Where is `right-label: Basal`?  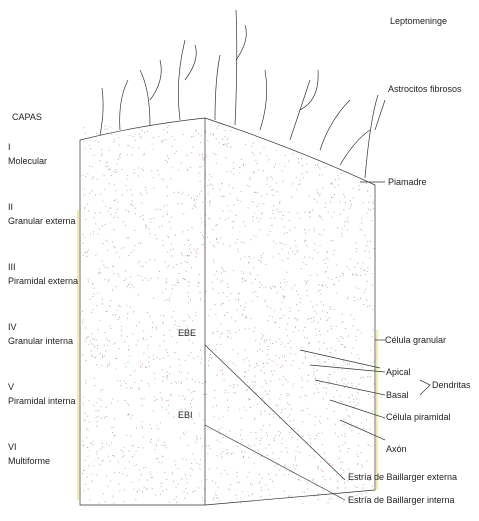
right-label: Basal is located at coordinates (397, 395).